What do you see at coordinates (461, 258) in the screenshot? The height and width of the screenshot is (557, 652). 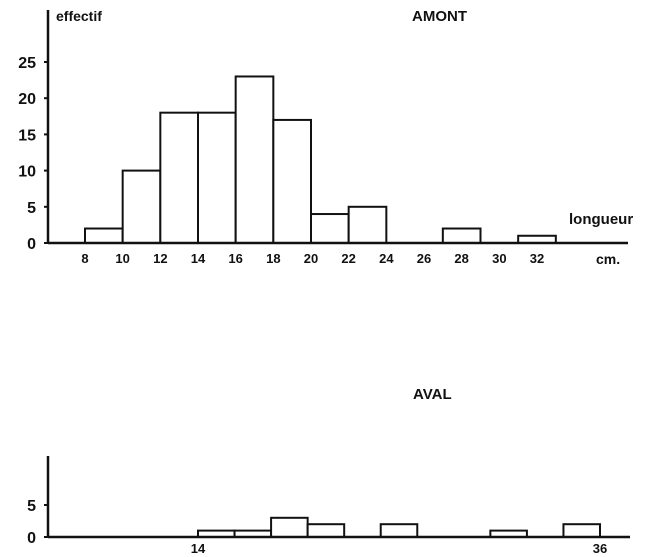 I see `amont-xtick-10: 28` at bounding box center [461, 258].